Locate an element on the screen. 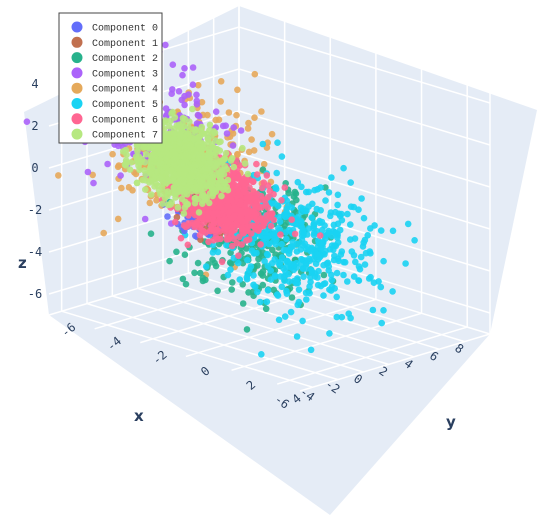 The image size is (550, 521). legend-item: Component 7 is located at coordinates (115, 135).